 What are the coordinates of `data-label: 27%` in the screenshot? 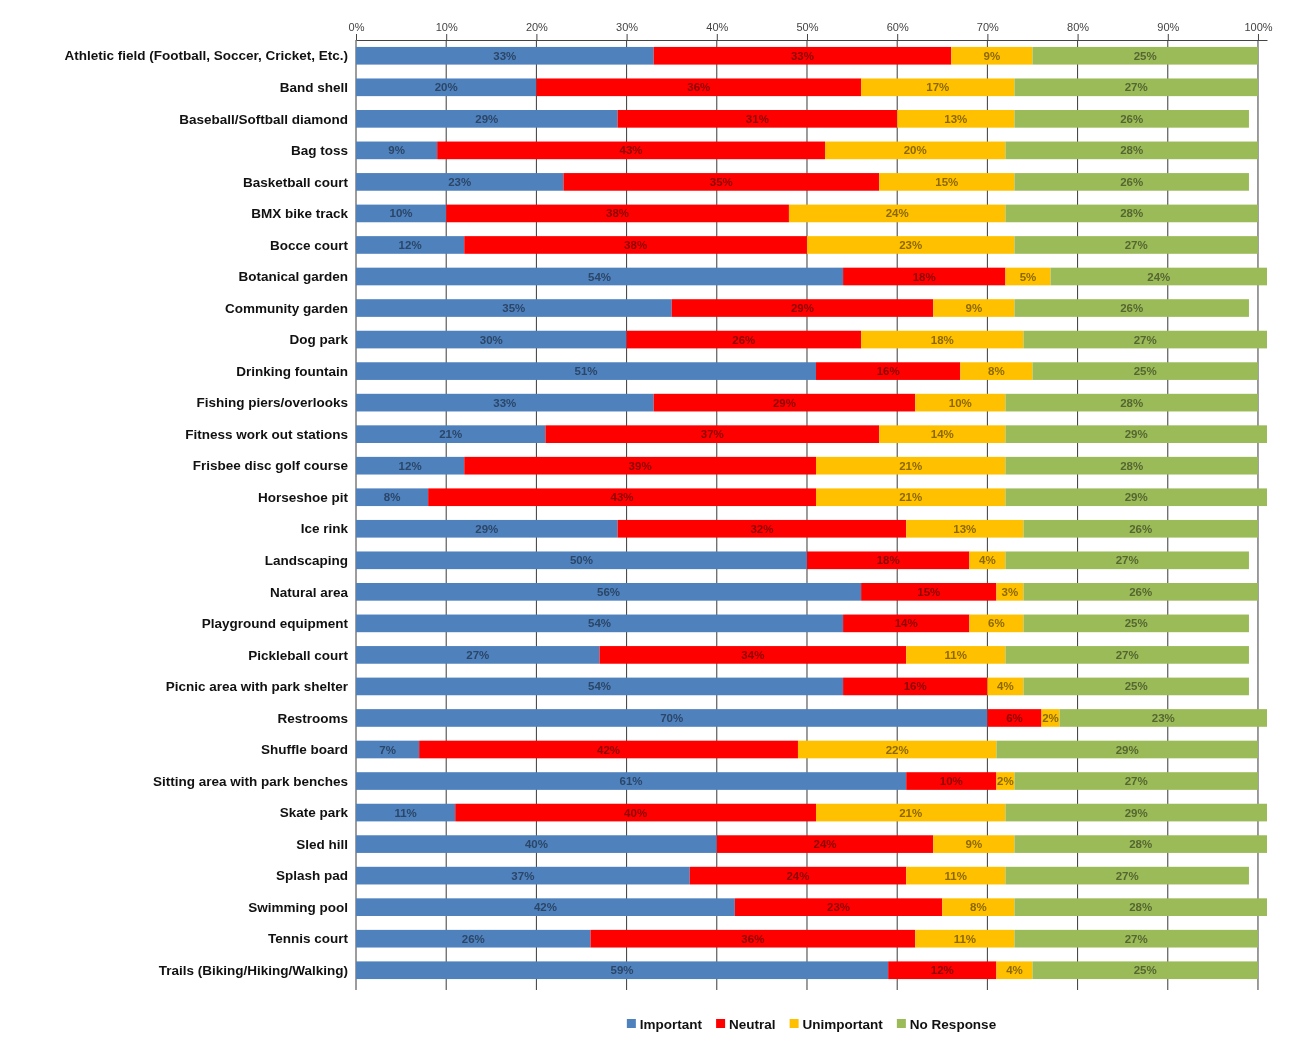 It's located at (1145, 339).